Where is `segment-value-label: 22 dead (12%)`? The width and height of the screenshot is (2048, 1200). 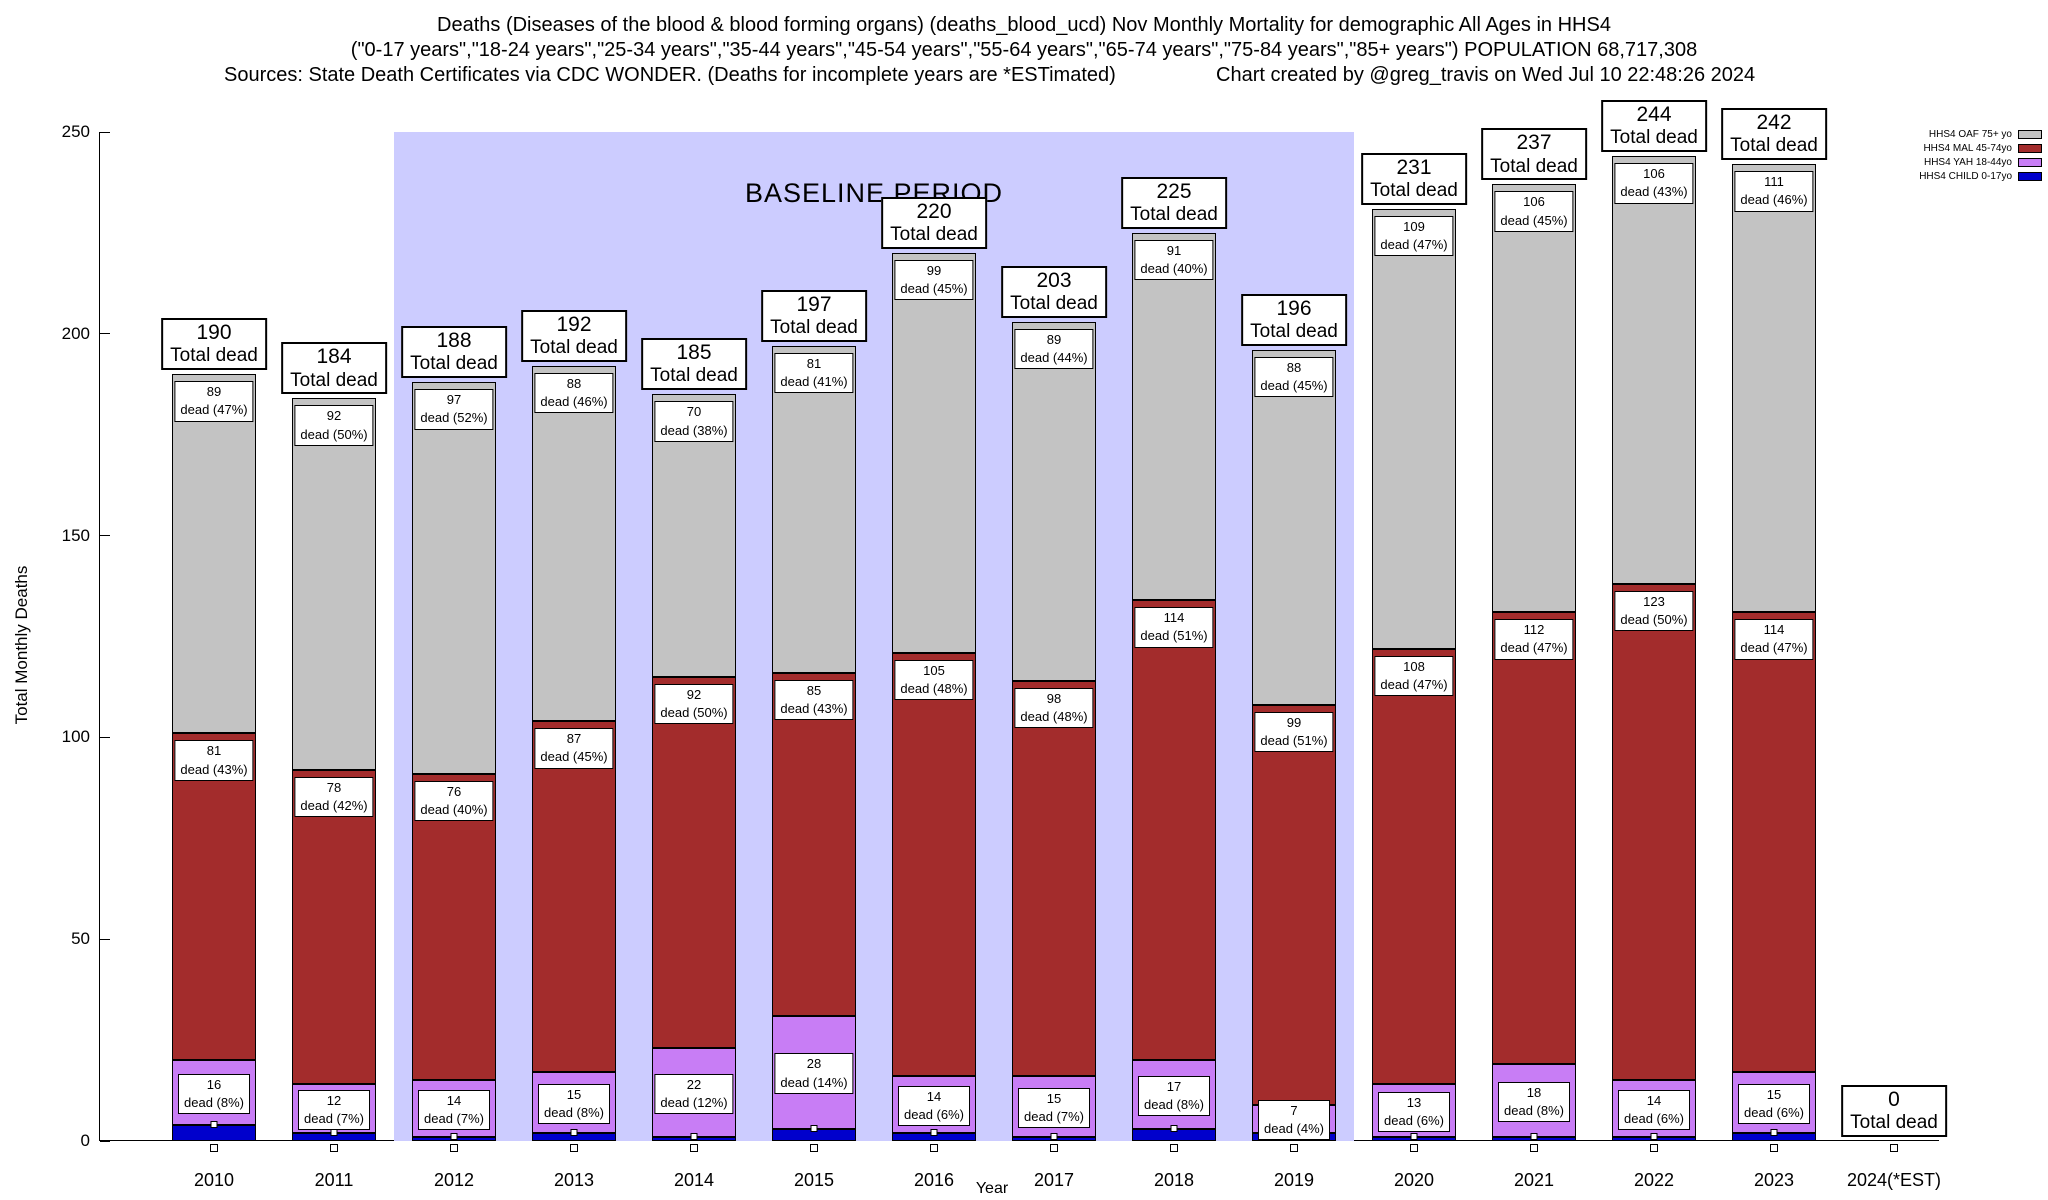 segment-value-label: 22 dead (12%) is located at coordinates (694, 1093).